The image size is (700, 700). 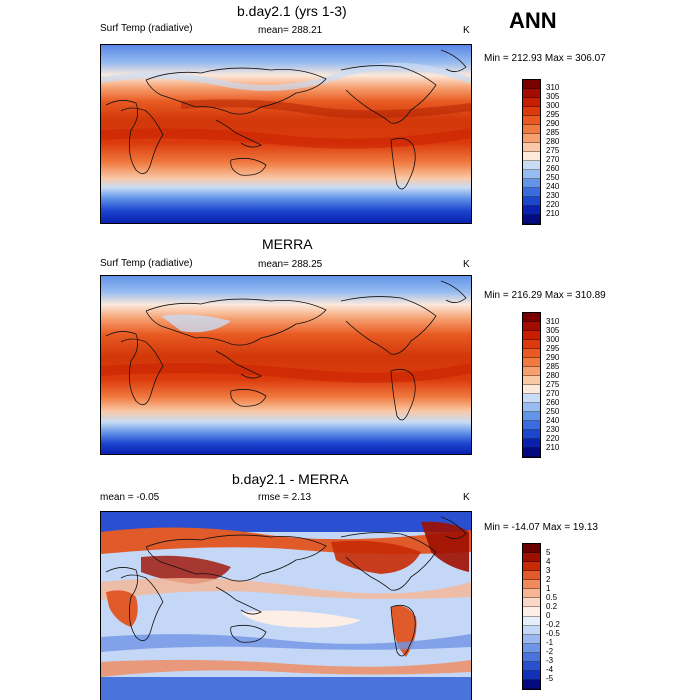 What do you see at coordinates (553, 393) in the screenshot?
I see `panel-2-cb-tick: 270` at bounding box center [553, 393].